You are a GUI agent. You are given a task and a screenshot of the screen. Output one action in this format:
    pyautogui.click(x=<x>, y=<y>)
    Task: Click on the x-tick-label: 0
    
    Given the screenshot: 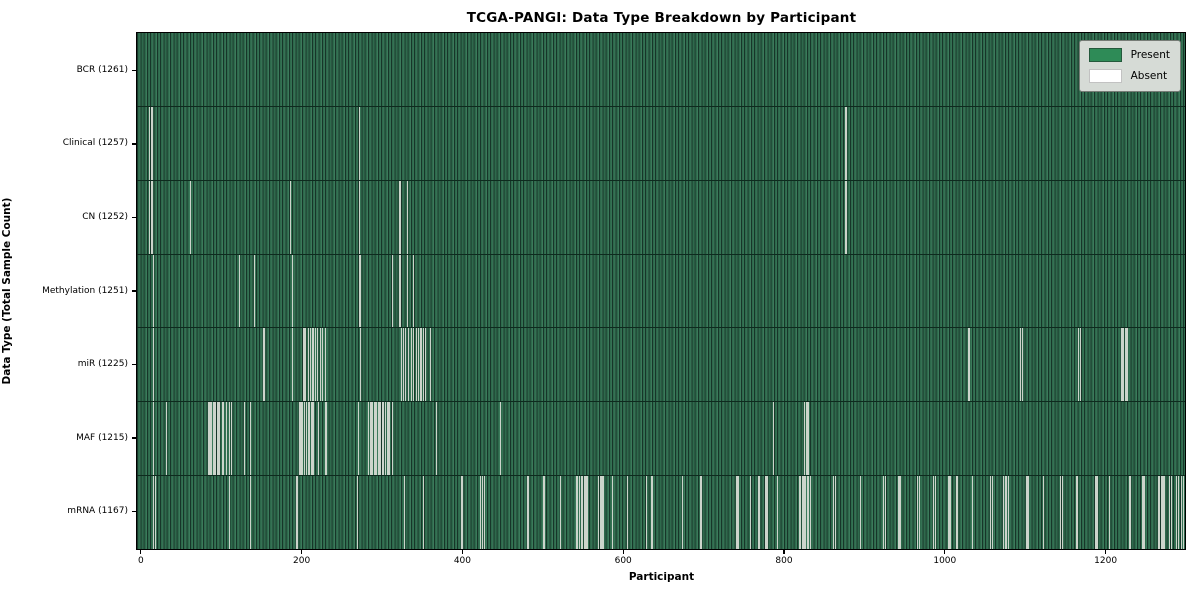 What is the action you would take?
    pyautogui.click(x=140, y=561)
    